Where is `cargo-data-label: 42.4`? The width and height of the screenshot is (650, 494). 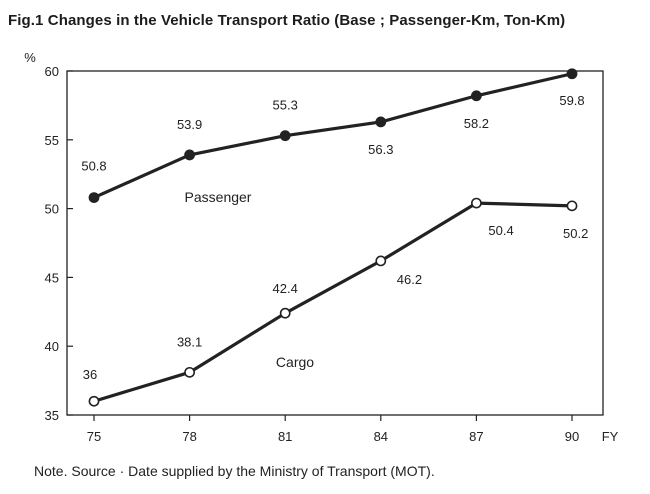 cargo-data-label: 42.4 is located at coordinates (285, 288).